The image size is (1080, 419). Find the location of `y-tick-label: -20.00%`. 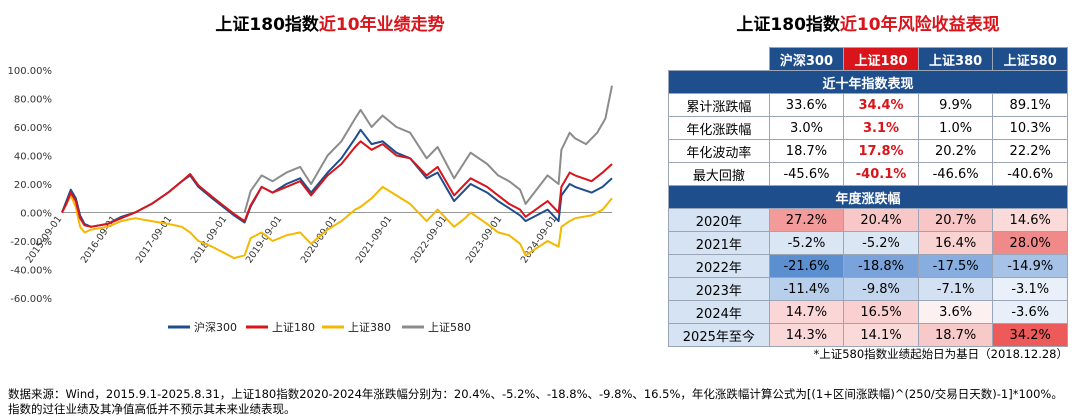

y-tick-label: -20.00% is located at coordinates (31, 242).